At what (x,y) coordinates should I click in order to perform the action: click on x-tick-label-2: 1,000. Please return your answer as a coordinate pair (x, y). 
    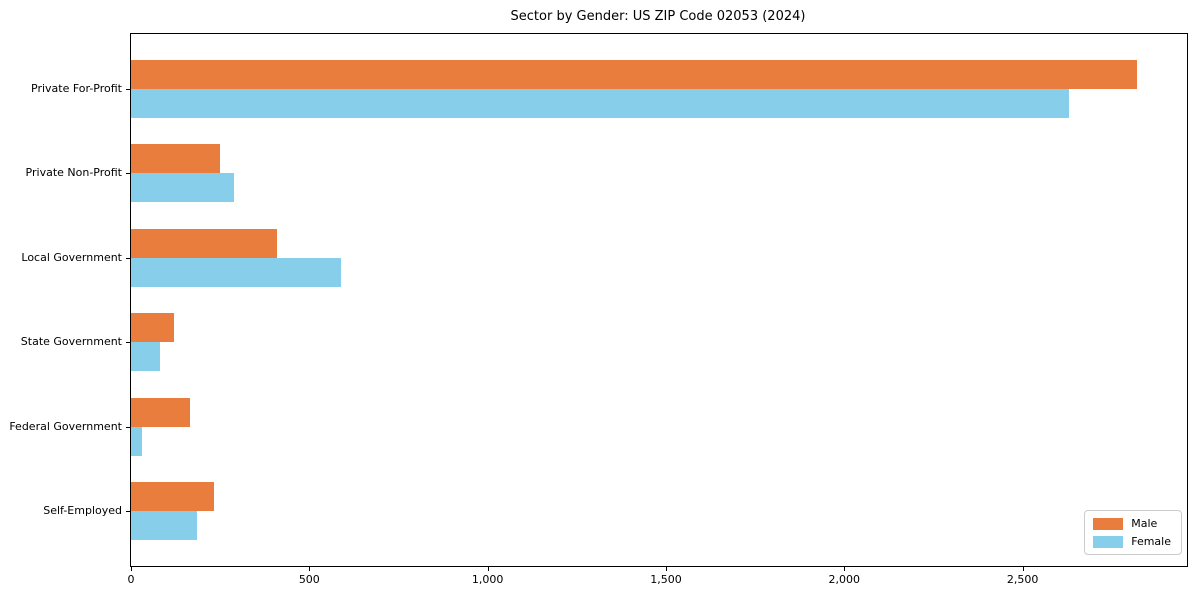
    Looking at the image, I should click on (487, 579).